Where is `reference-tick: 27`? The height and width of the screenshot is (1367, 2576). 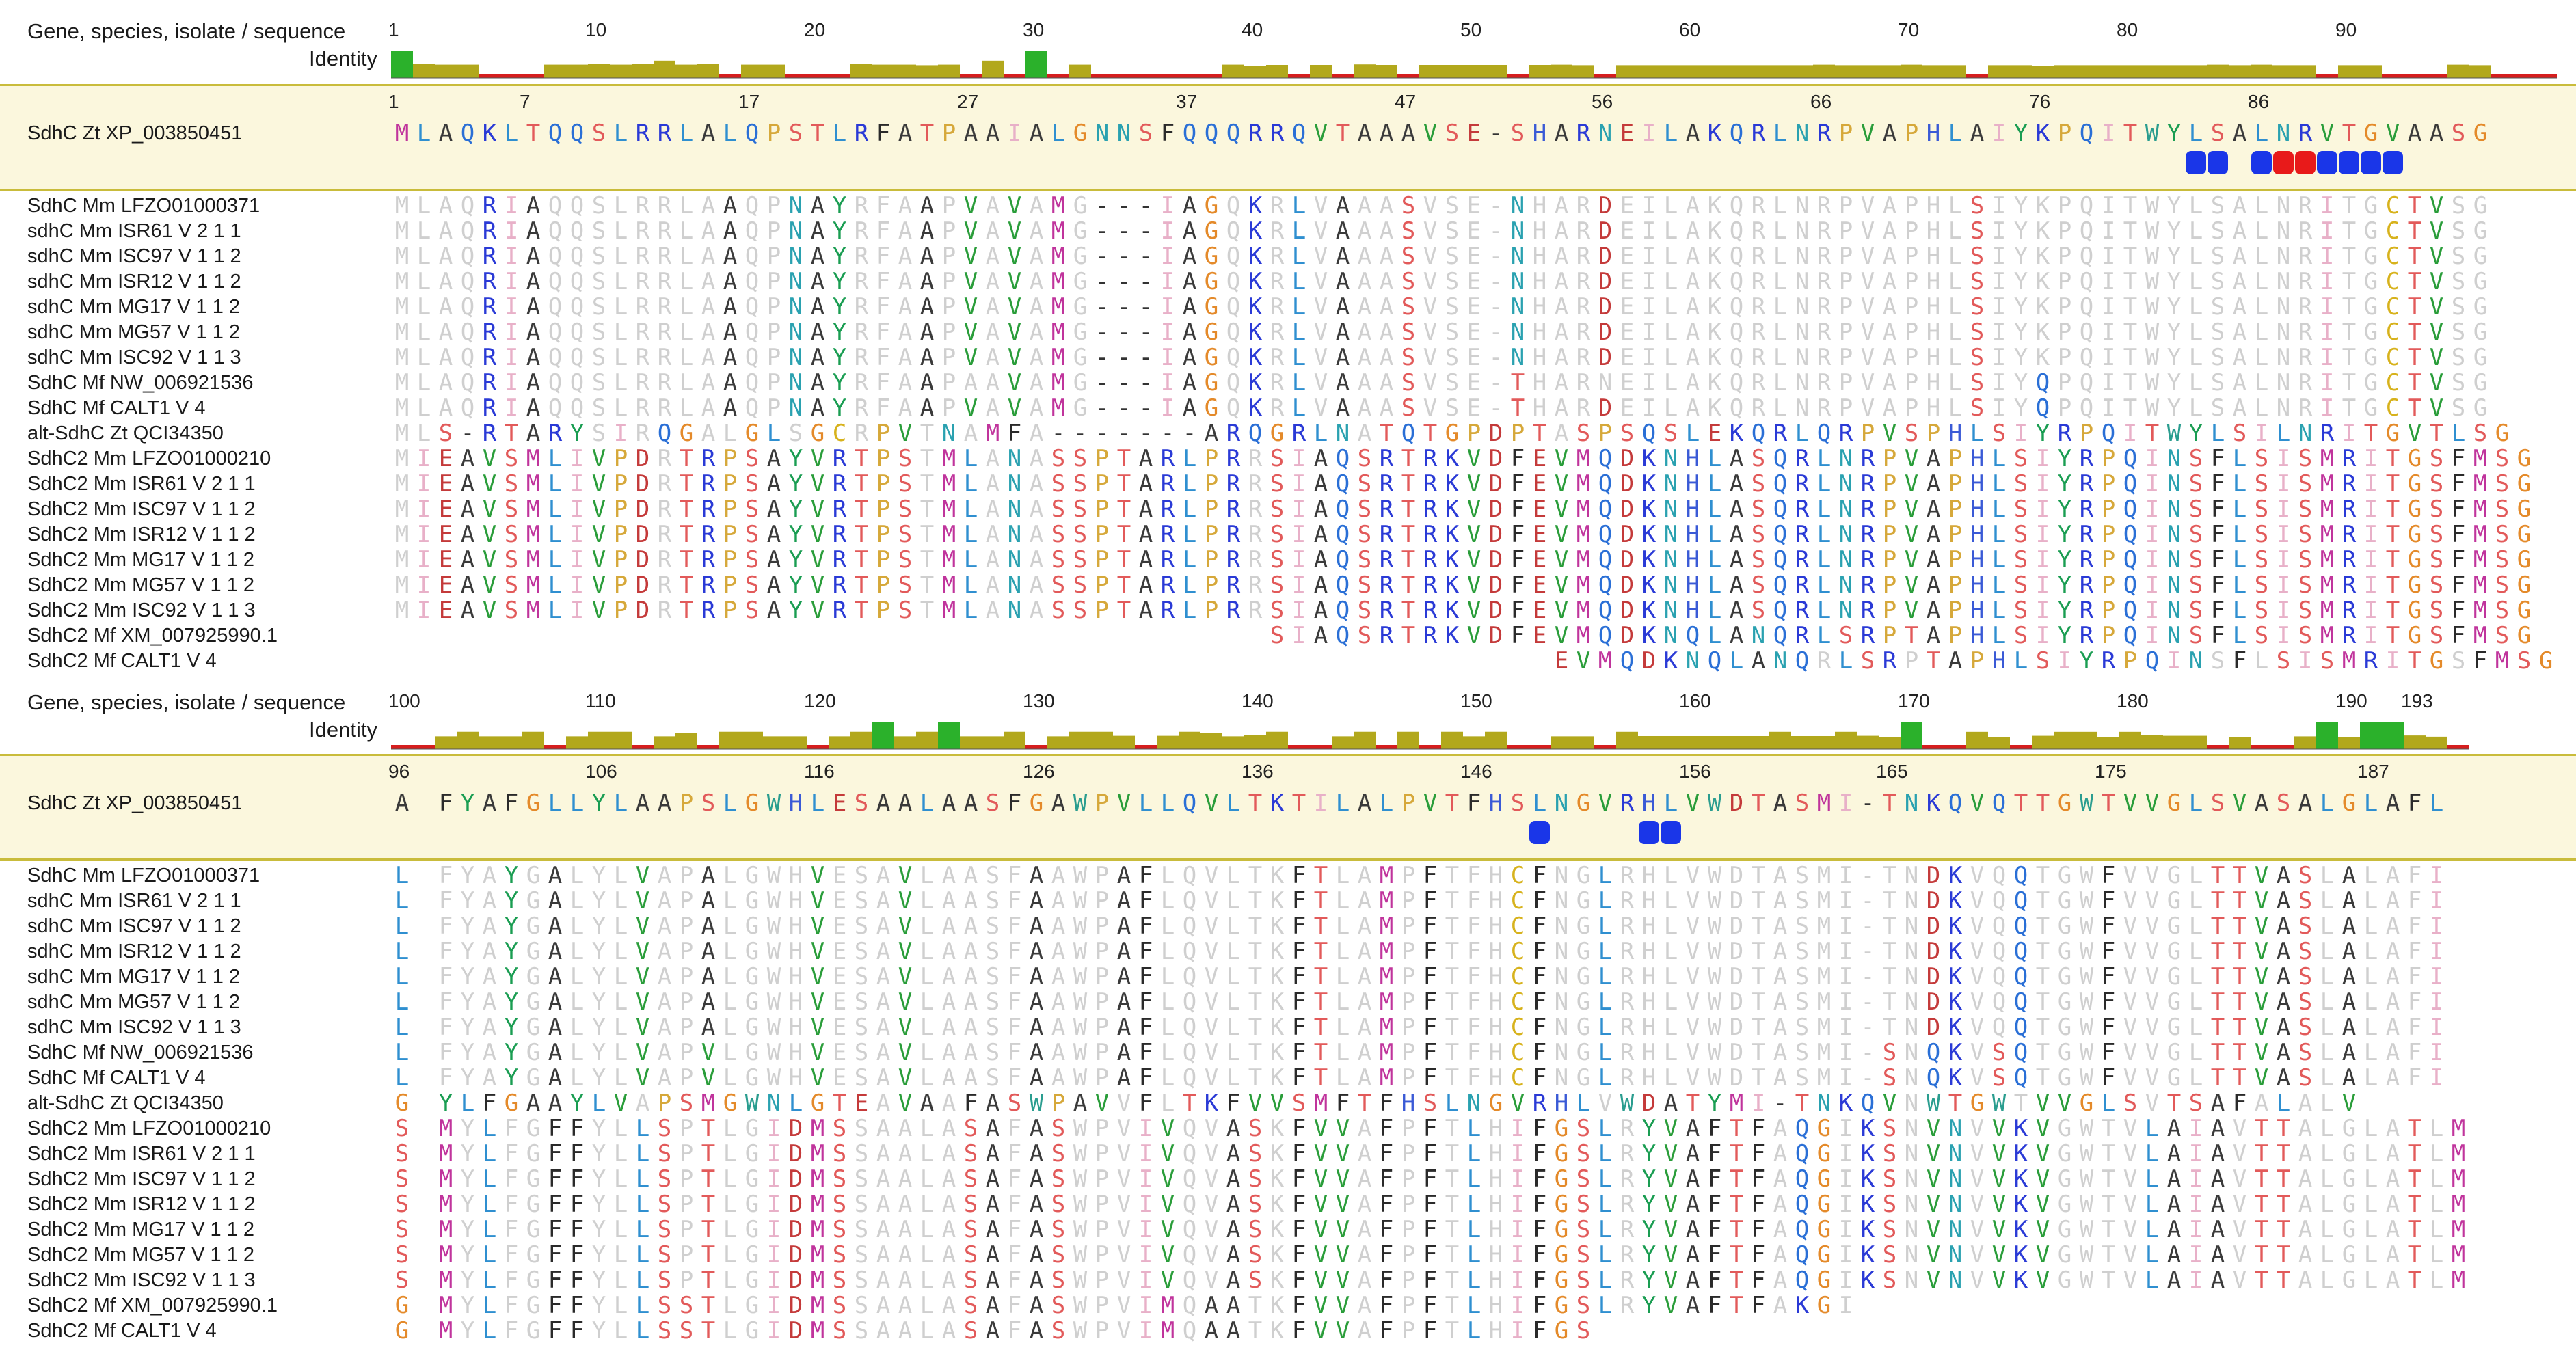
reference-tick: 27 is located at coordinates (968, 102).